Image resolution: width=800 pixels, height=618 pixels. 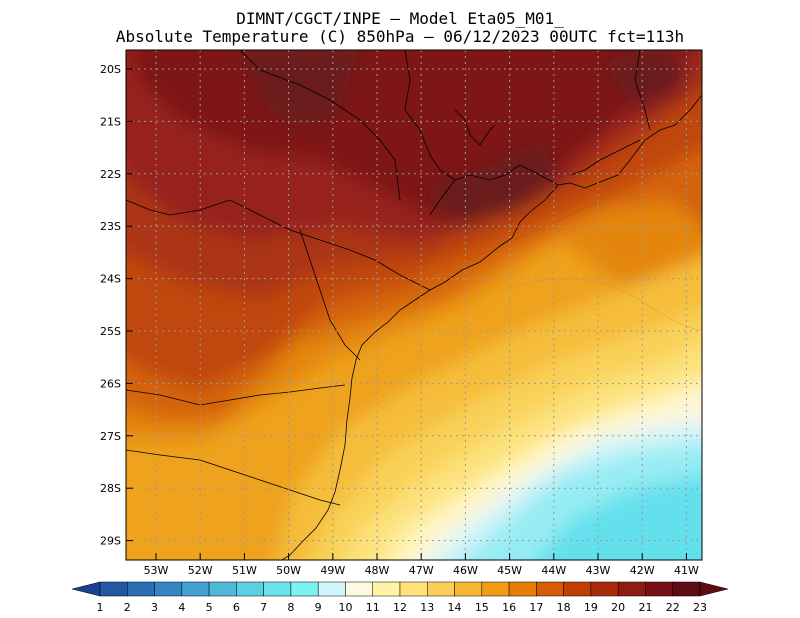 I want to click on state-border-sc-rs, so click(x=233, y=477).